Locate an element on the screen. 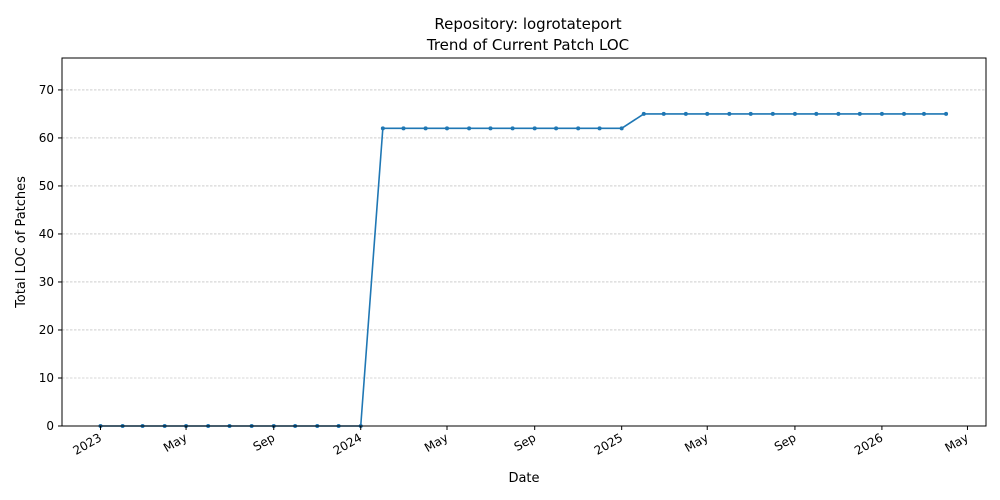  y-axis-label: Total LOC of Patches is located at coordinates (21, 242).